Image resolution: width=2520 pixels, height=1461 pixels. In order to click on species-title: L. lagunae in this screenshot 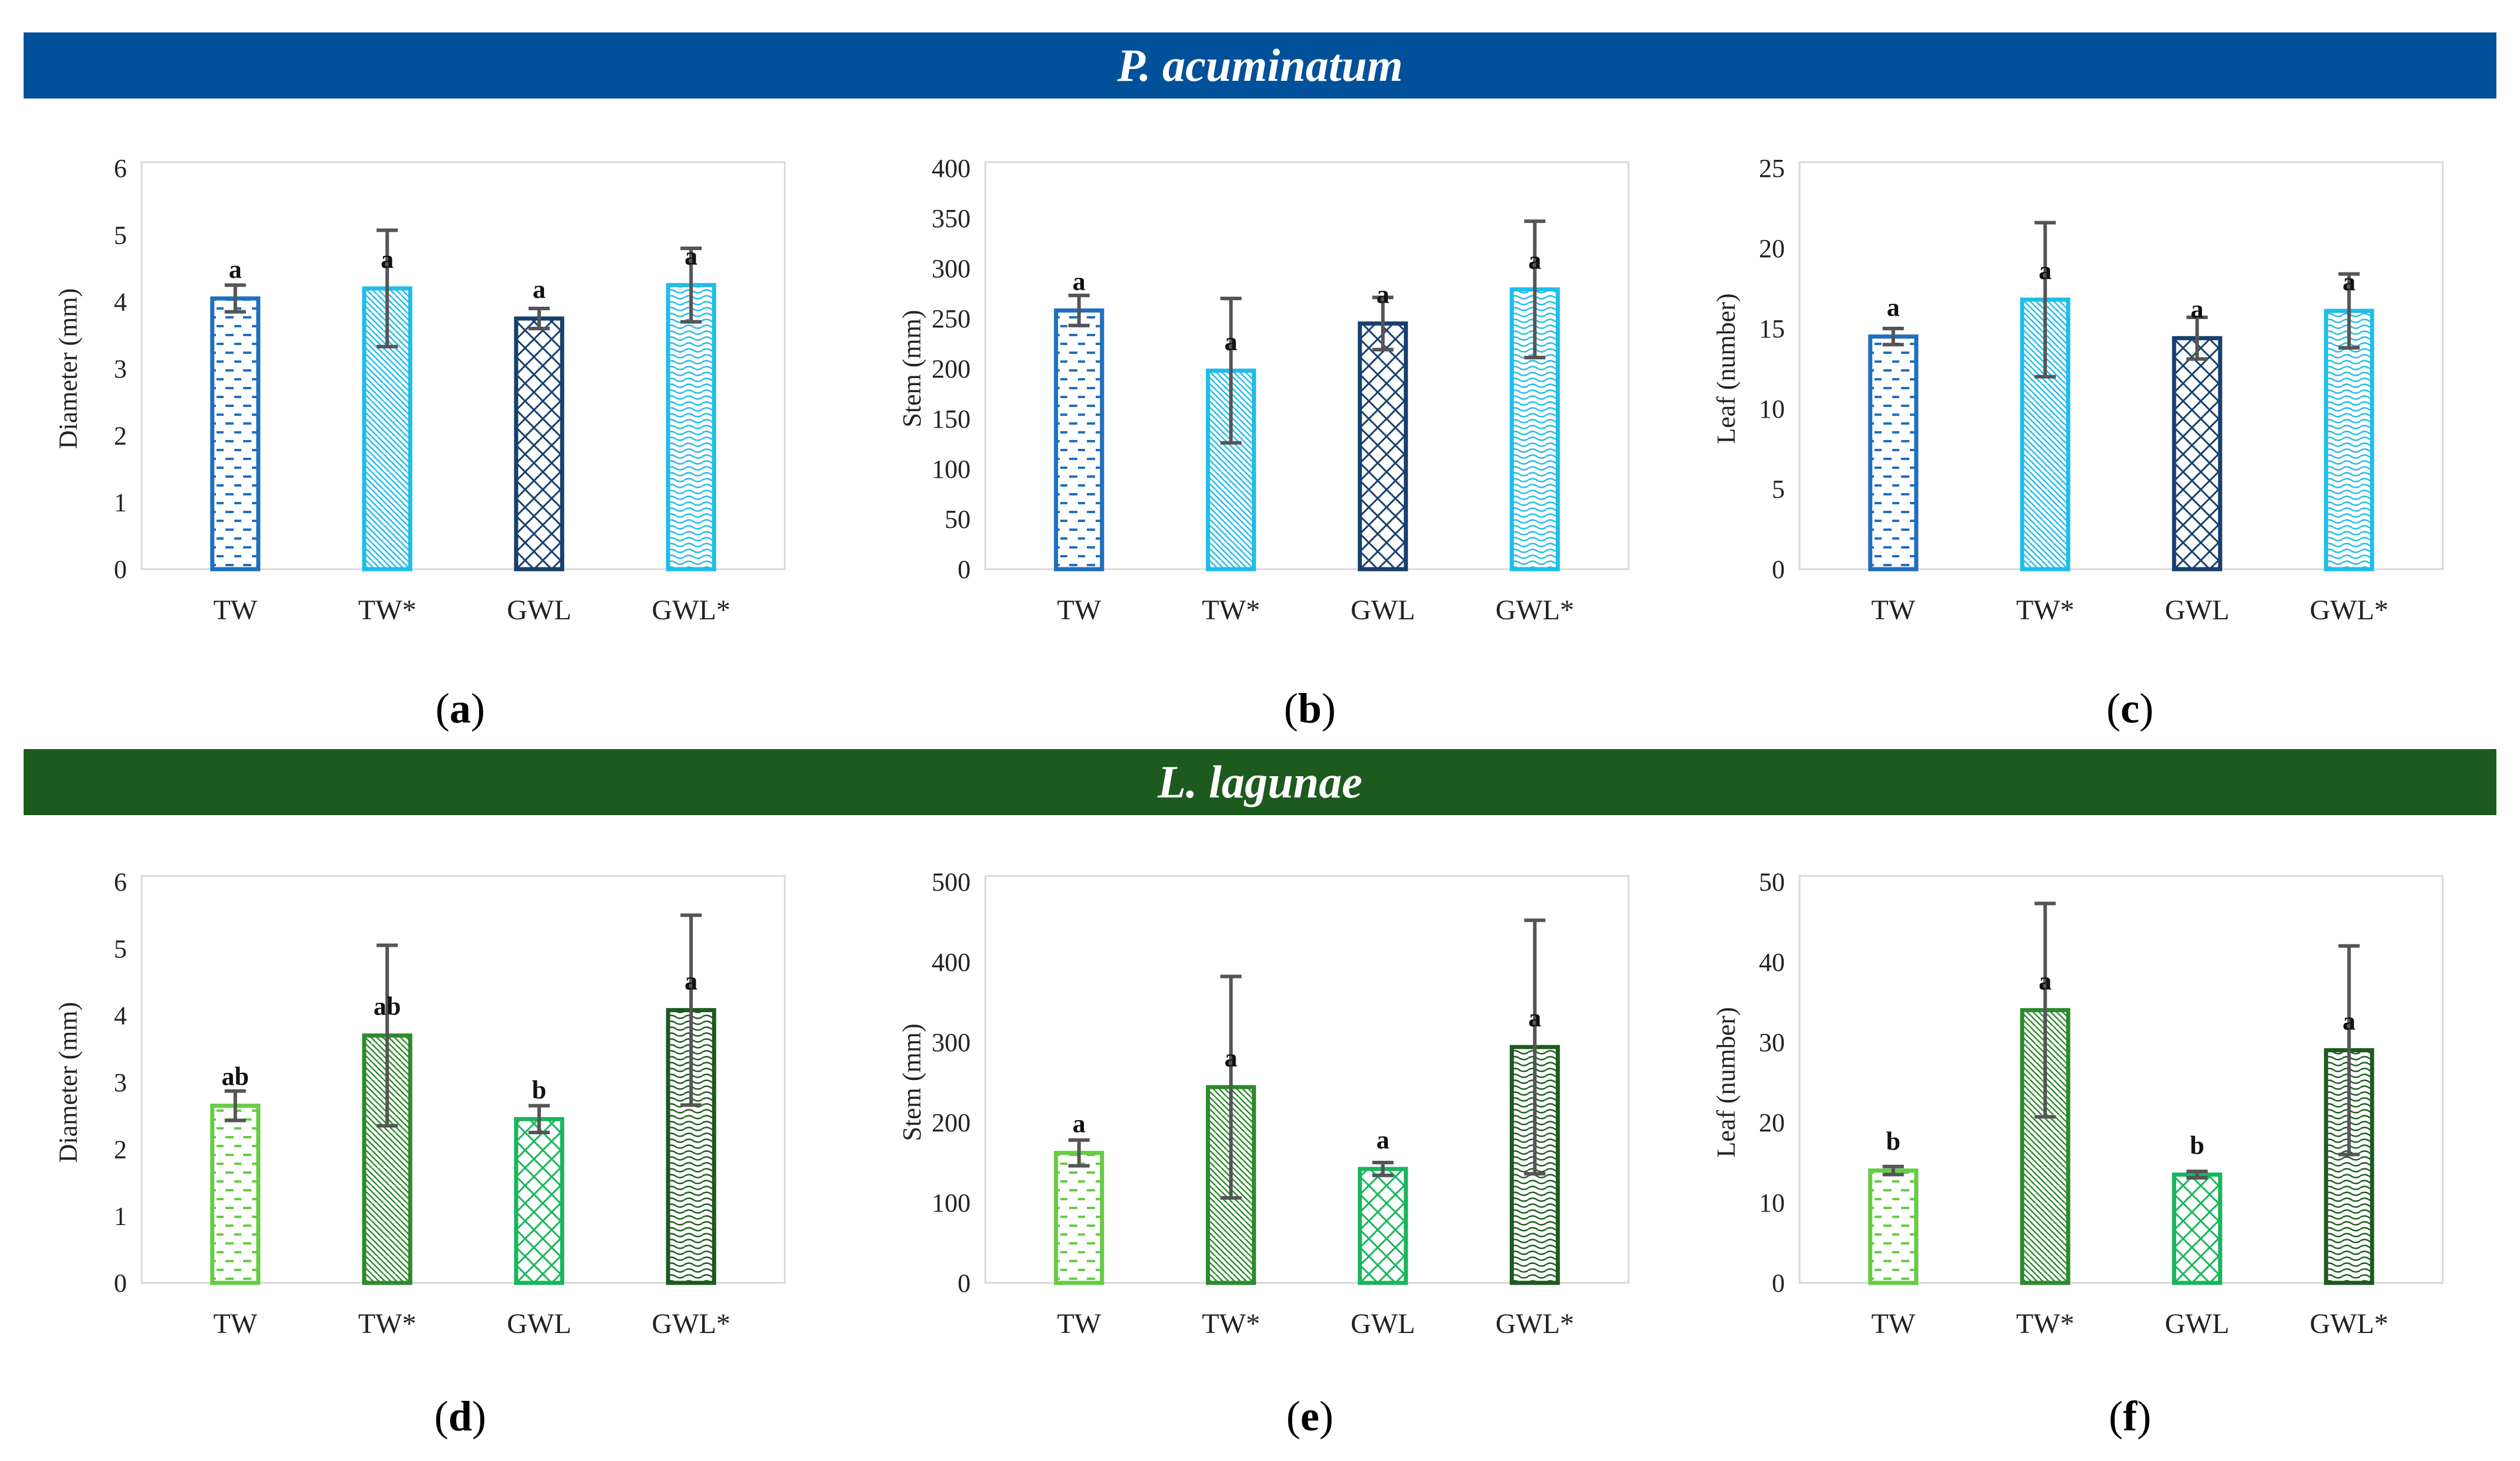, I will do `click(1260, 781)`.